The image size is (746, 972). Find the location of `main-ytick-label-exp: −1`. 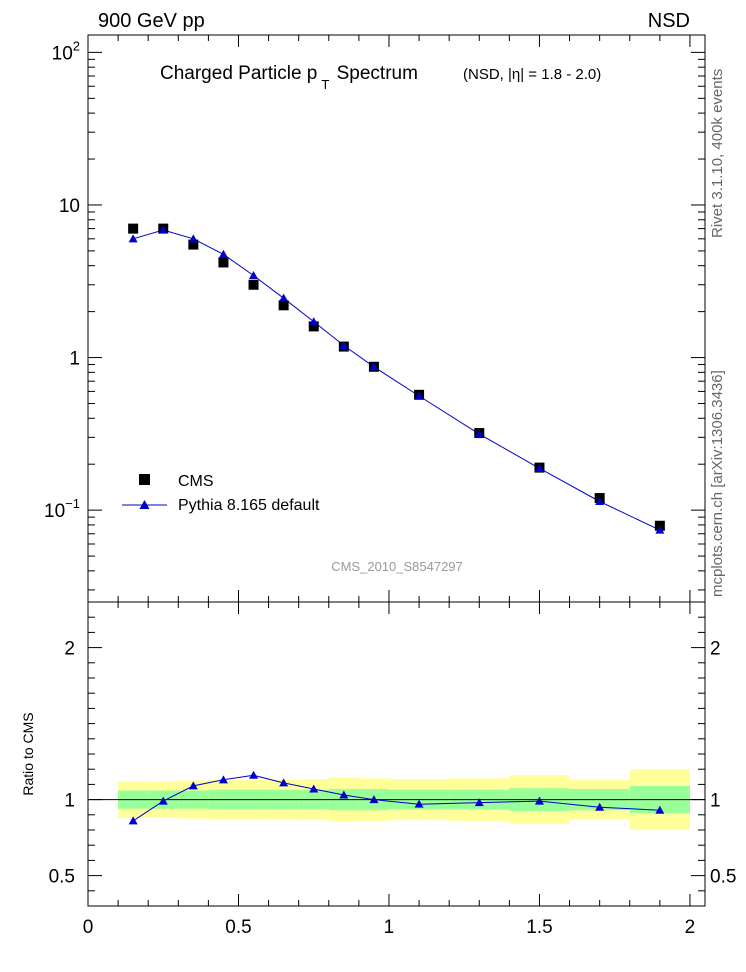

main-ytick-label-exp: −1 is located at coordinates (72, 503).